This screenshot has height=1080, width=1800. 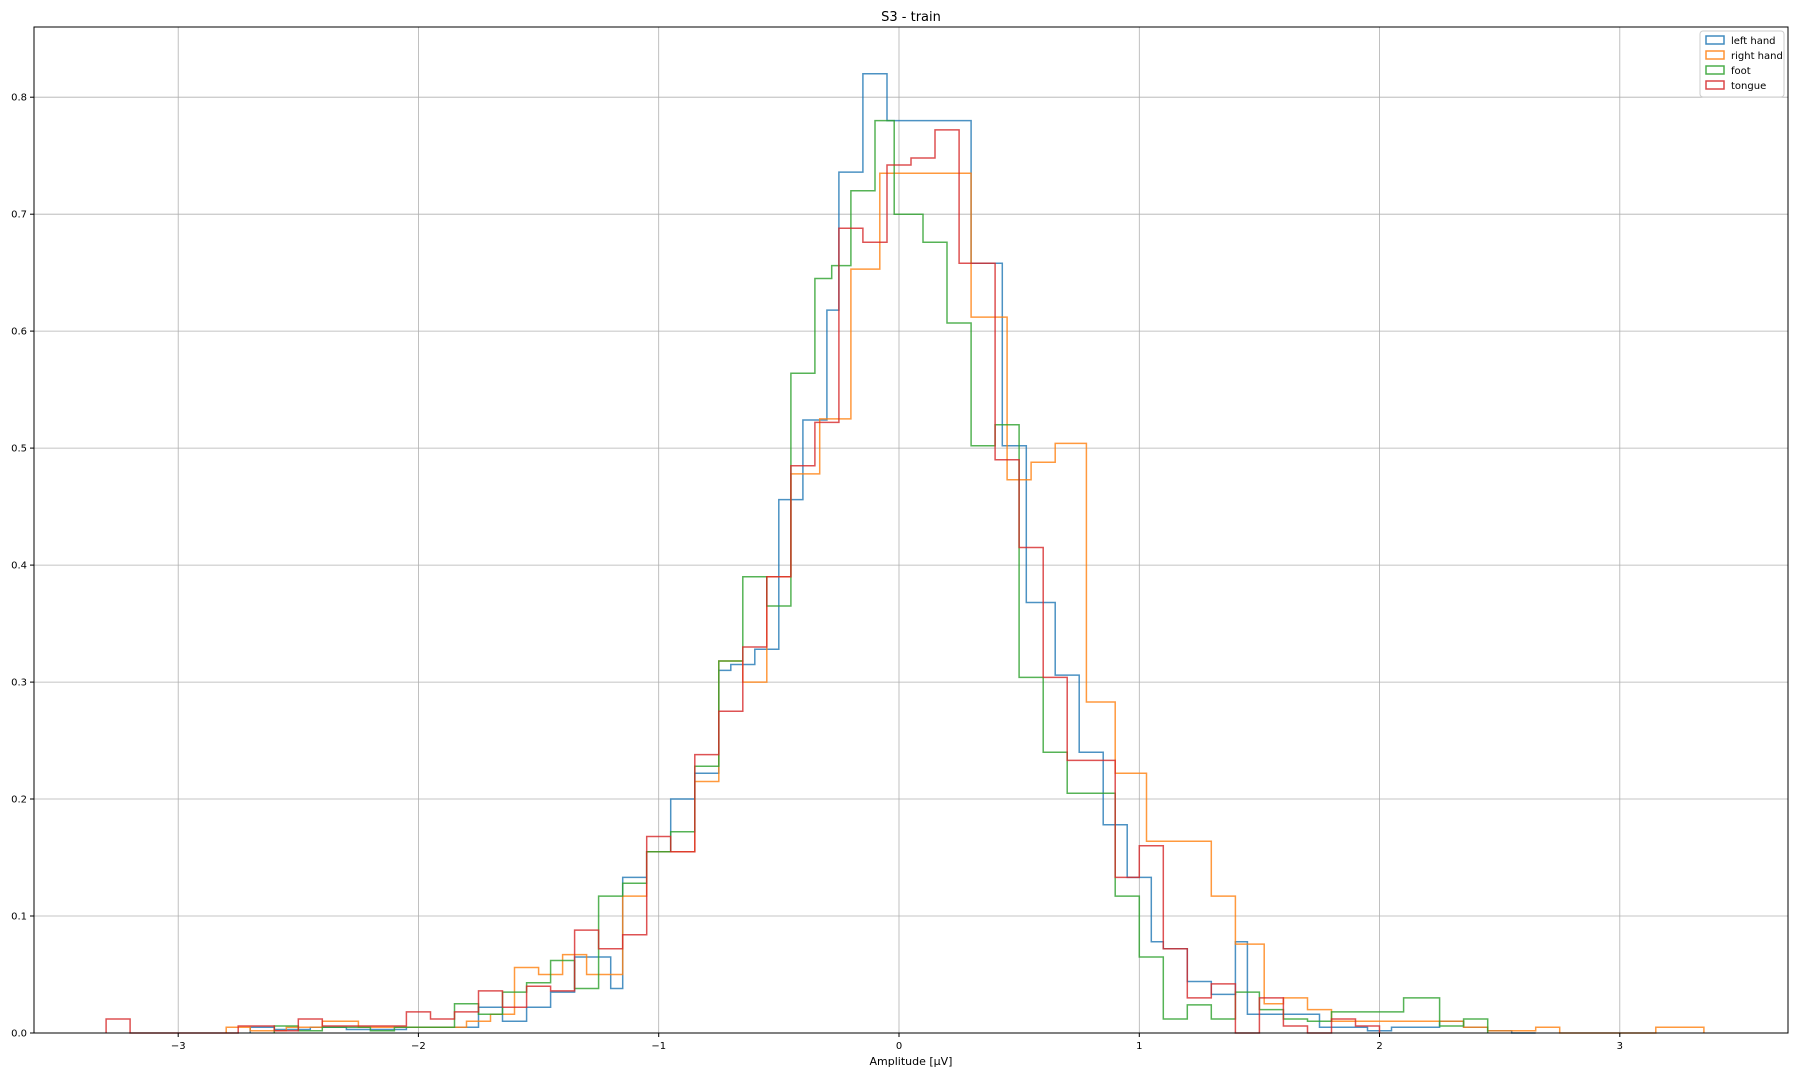 I want to click on legend-swatch-right-hand, so click(x=1715, y=55).